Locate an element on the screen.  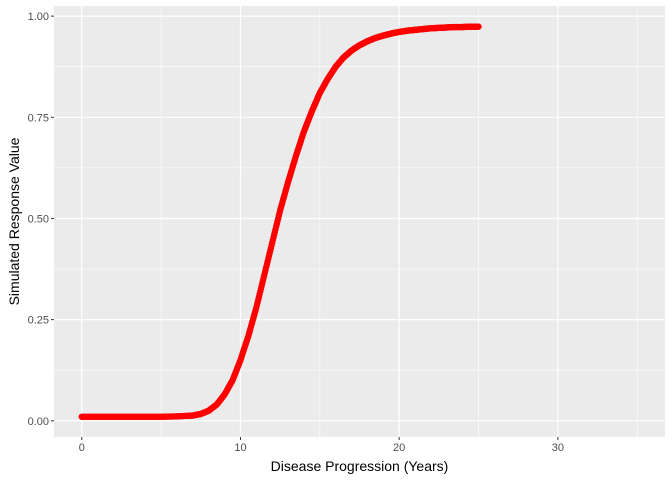
x-tick-label: 0 is located at coordinates (82, 448).